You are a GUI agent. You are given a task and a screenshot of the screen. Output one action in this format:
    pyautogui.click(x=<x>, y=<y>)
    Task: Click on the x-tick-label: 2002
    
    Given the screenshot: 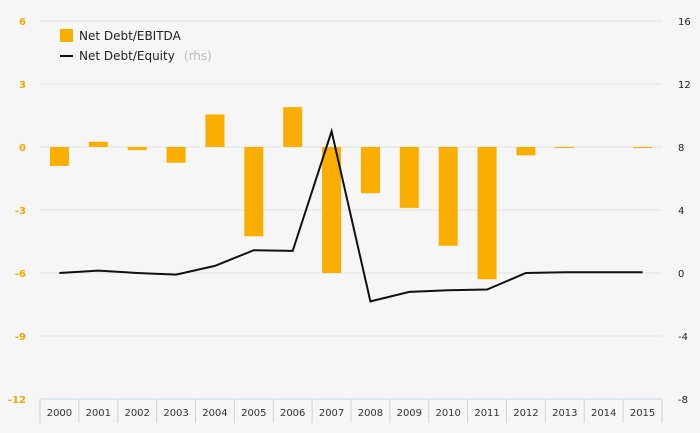 What is the action you would take?
    pyautogui.click(x=136, y=413)
    